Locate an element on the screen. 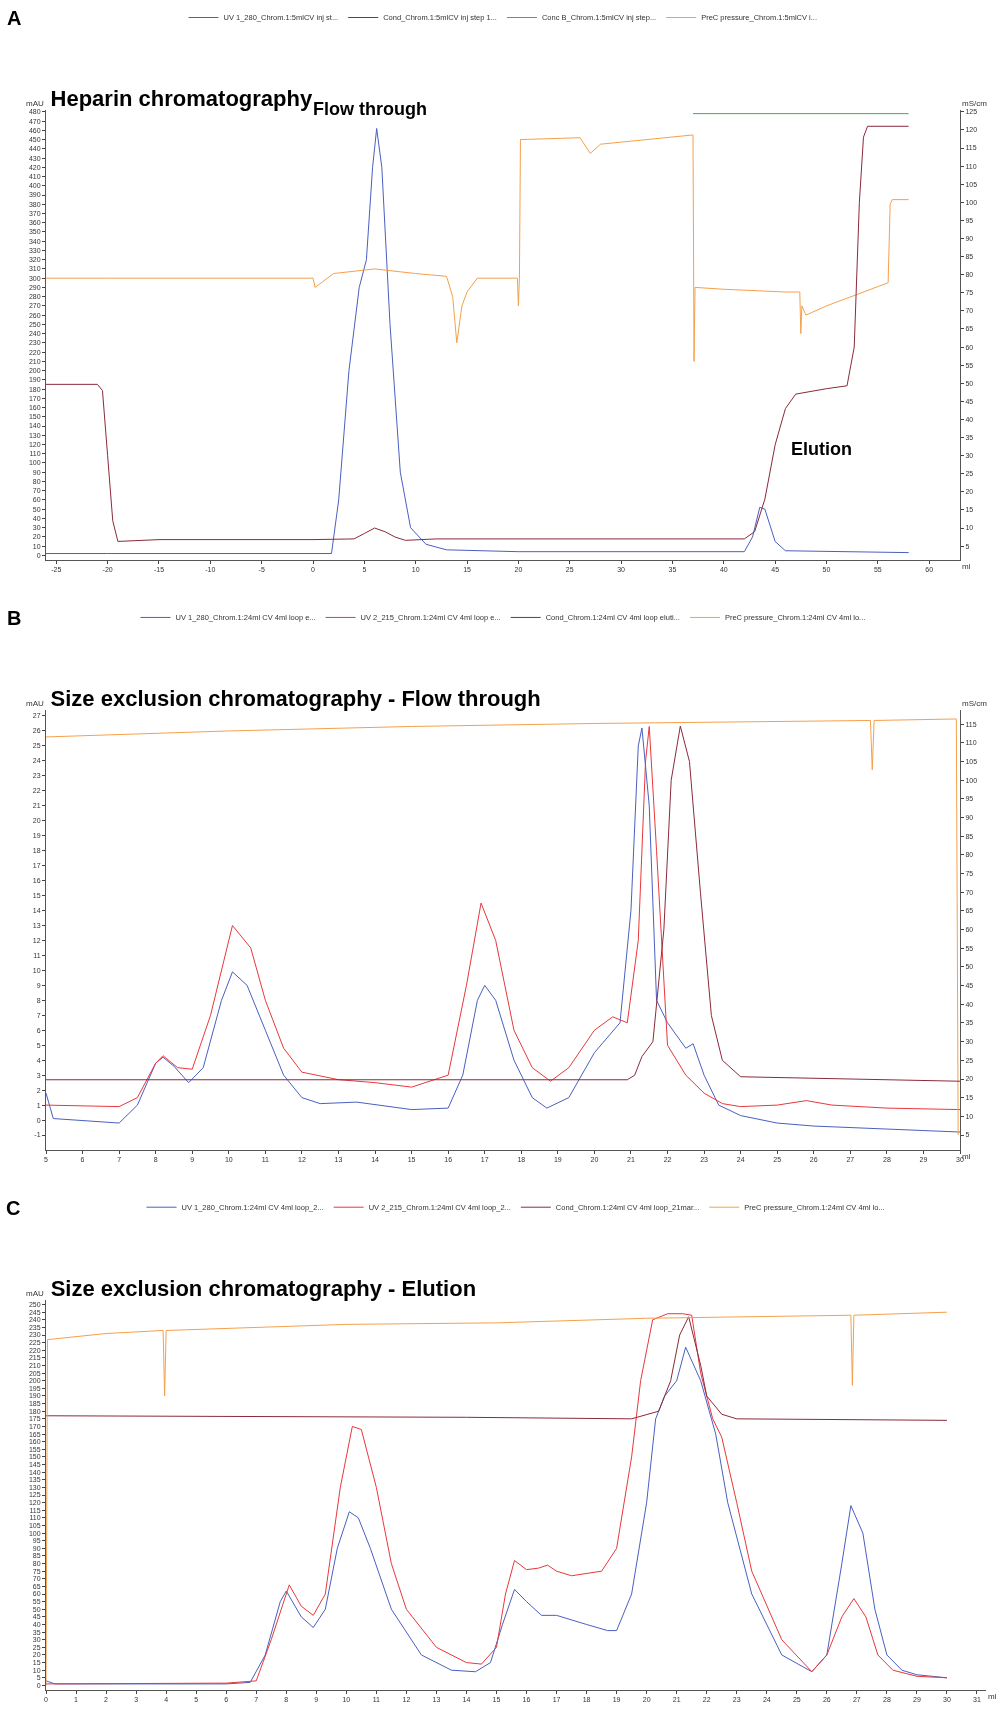  chart-title: Size exclusion chromatography - Flow through is located at coordinates (295, 698).